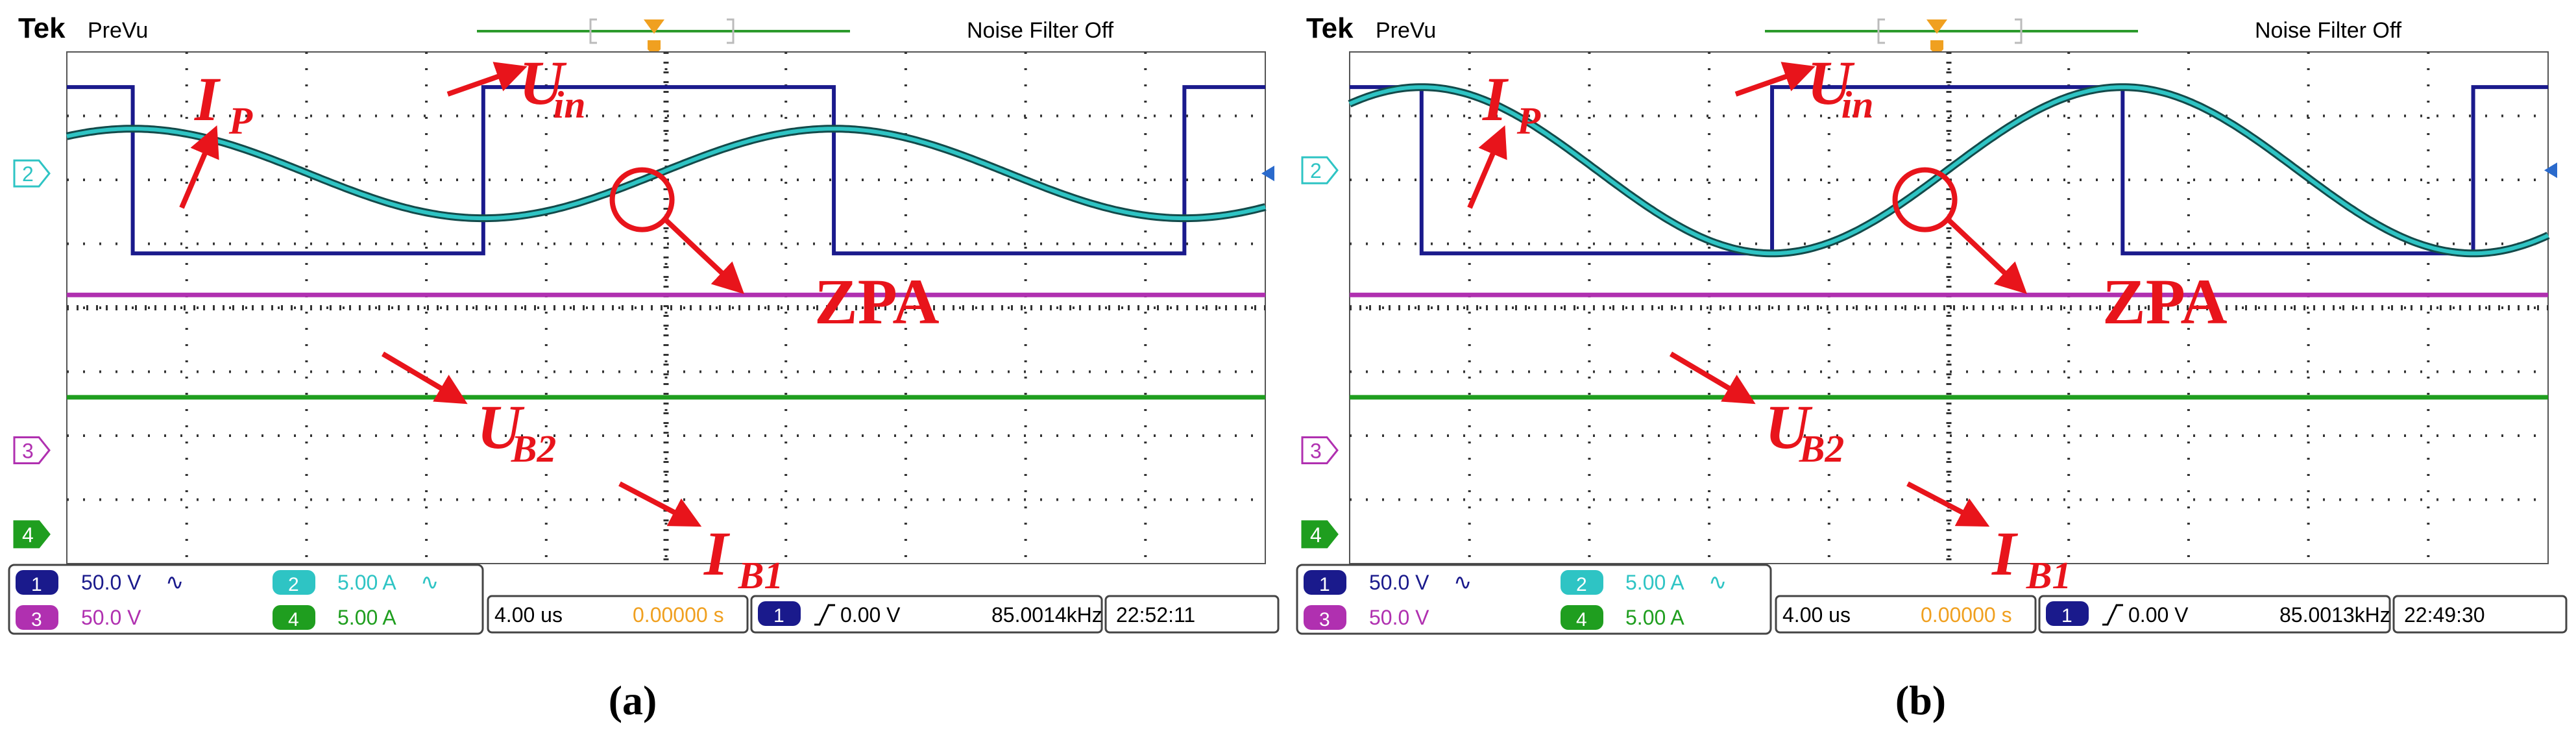  I want to click on ch4-badge, so click(1582, 617).